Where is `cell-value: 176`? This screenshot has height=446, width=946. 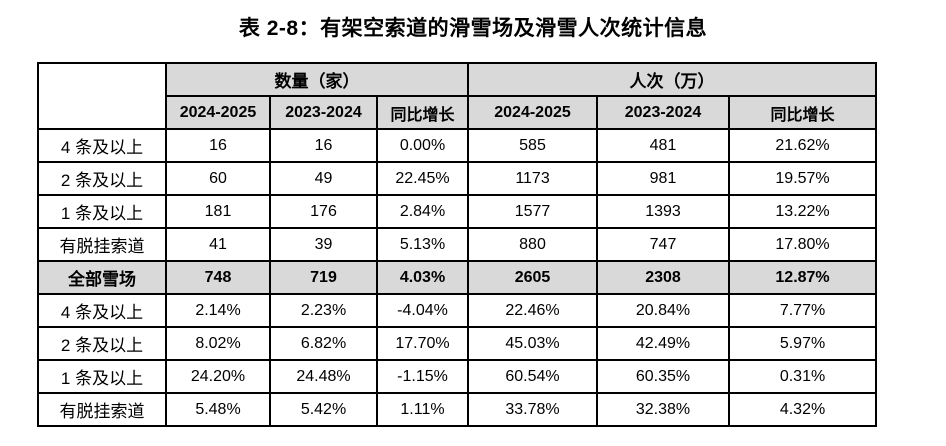
cell-value: 176 is located at coordinates (323, 211).